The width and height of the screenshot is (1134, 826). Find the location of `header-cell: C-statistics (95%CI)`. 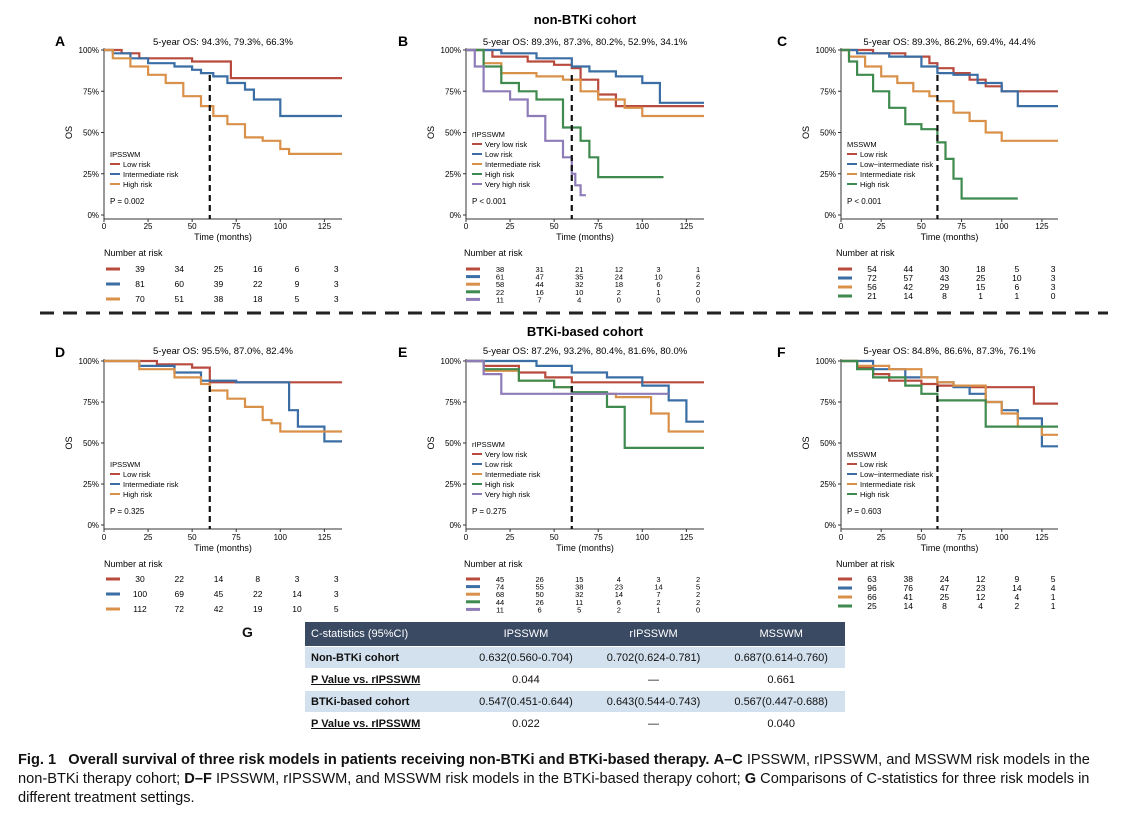

header-cell: C-statistics (95%CI) is located at coordinates (384, 634).